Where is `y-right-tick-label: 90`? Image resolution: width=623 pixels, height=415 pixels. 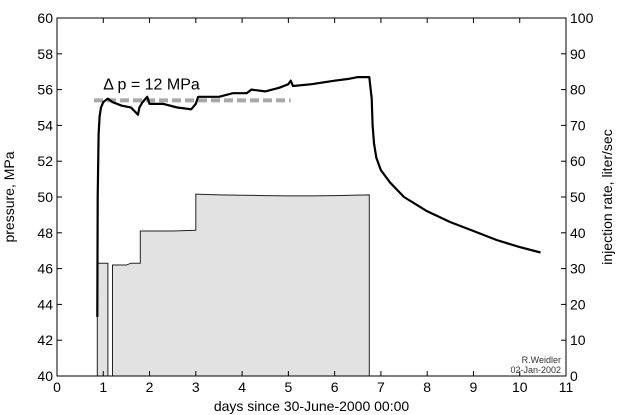 y-right-tick-label: 90 is located at coordinates (578, 54).